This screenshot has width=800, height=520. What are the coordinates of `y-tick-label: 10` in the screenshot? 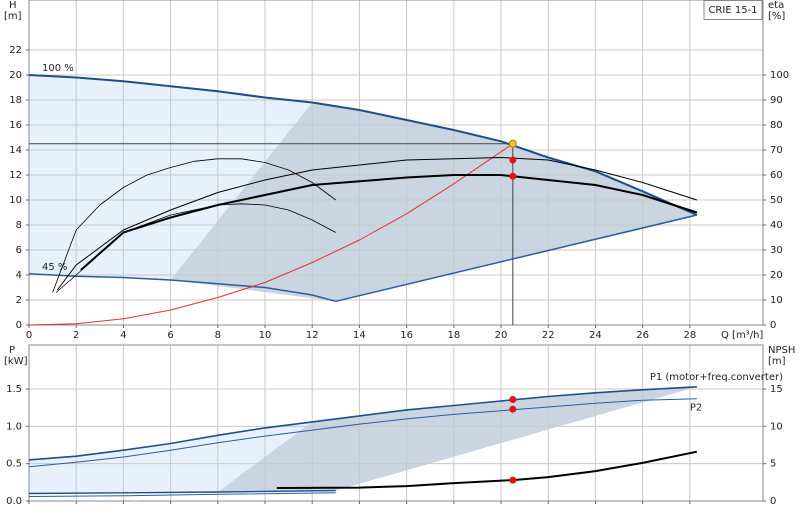 It's located at (15, 200).